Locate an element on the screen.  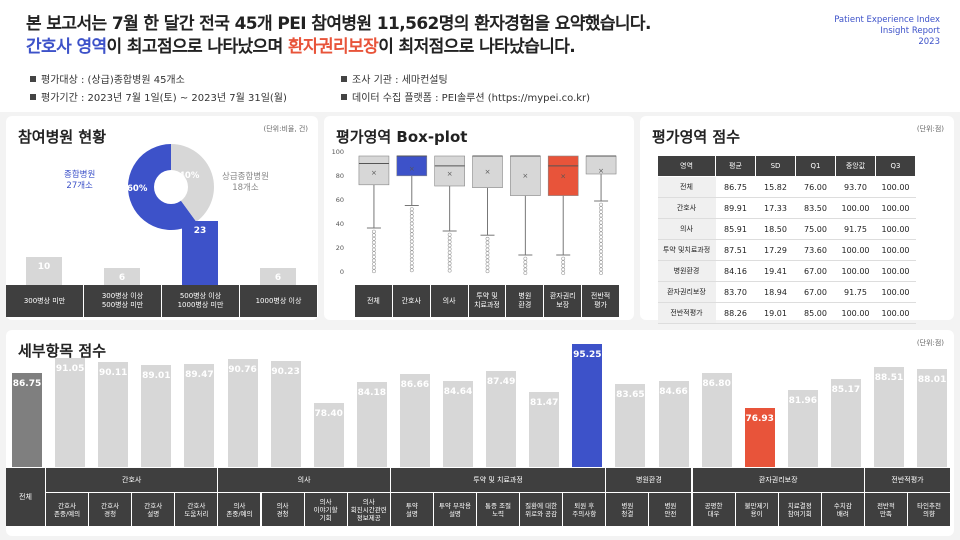
table-cell: 환자권리보장 is located at coordinates (686, 292).